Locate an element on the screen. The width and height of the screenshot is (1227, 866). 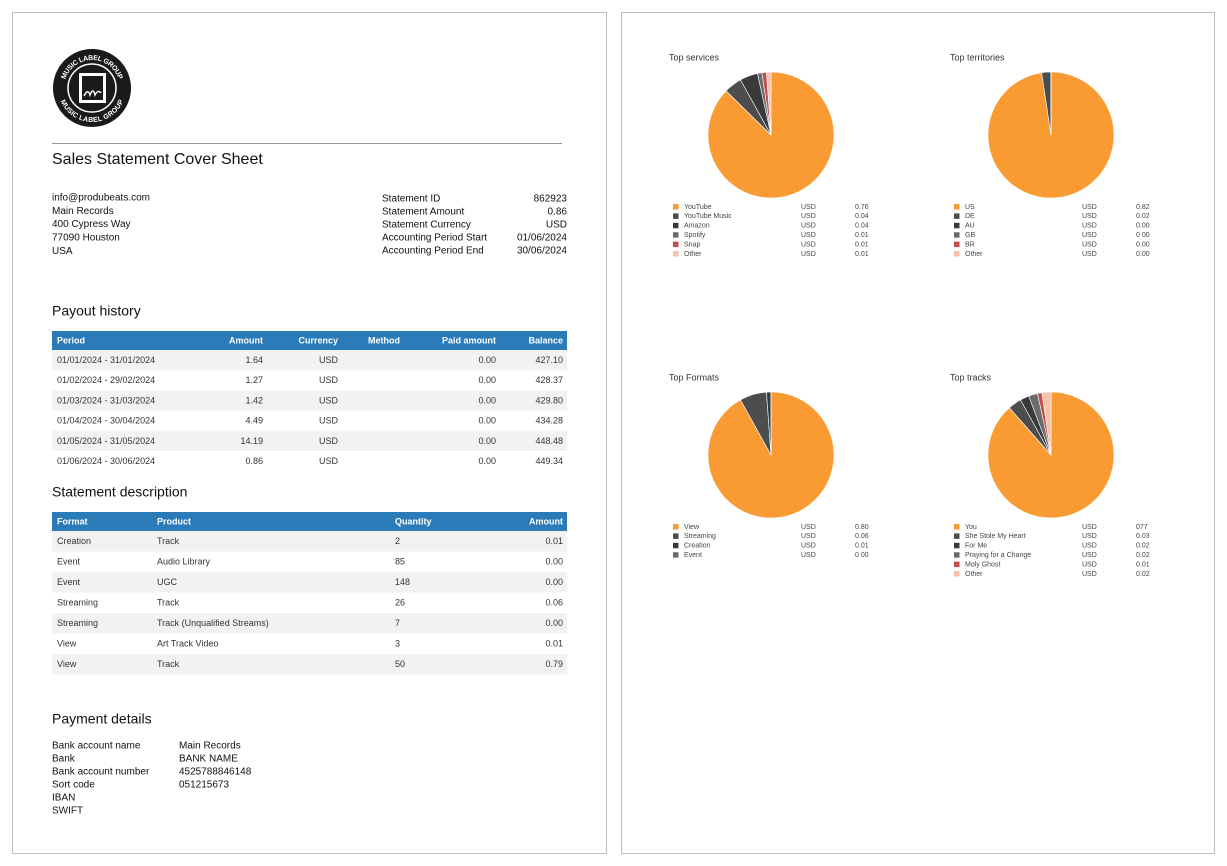
address-line: 400 Cypress Way is located at coordinates (91, 224).